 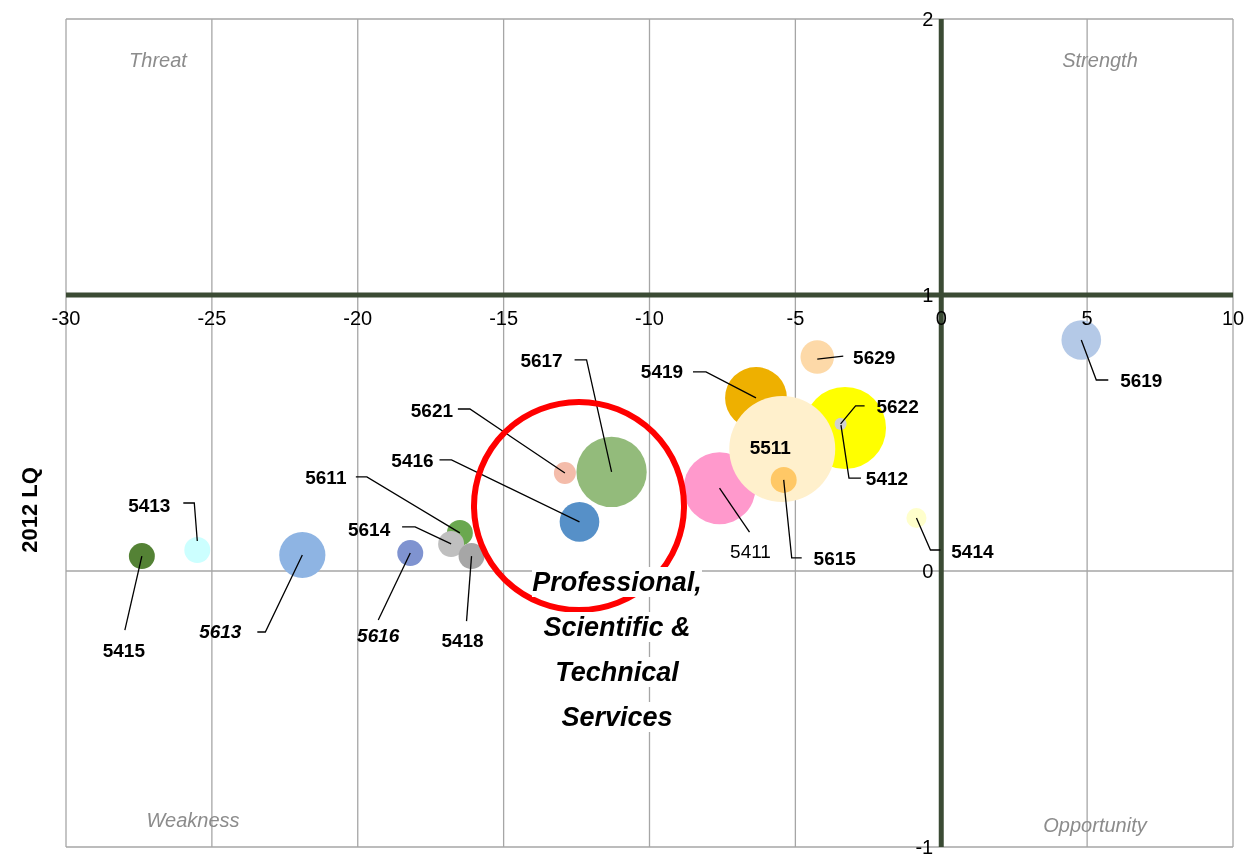 I want to click on text: 5416, so click(x=412, y=461).